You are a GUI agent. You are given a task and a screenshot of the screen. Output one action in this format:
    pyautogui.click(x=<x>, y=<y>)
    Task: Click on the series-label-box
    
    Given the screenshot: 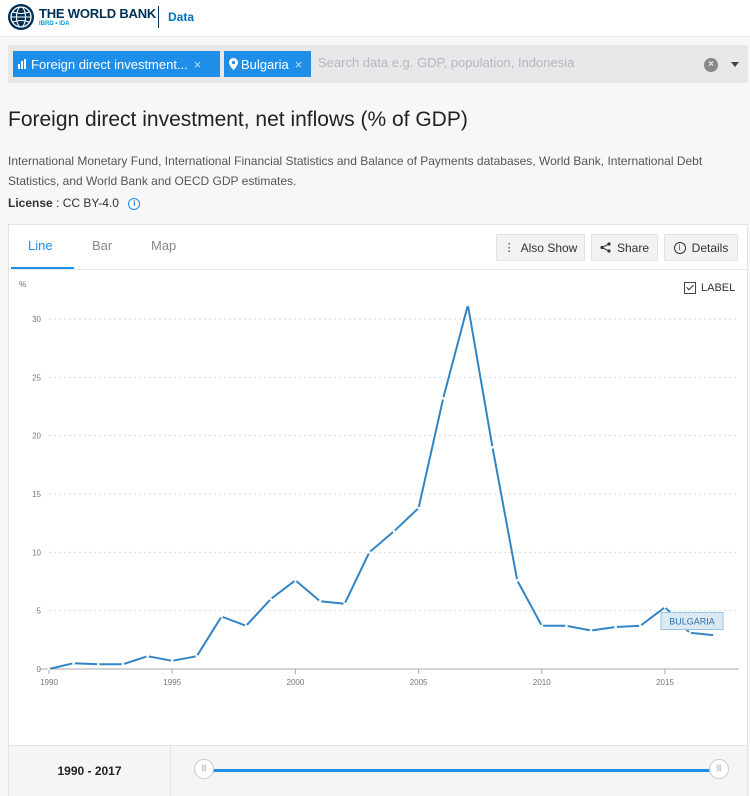 What is the action you would take?
    pyautogui.click(x=692, y=621)
    